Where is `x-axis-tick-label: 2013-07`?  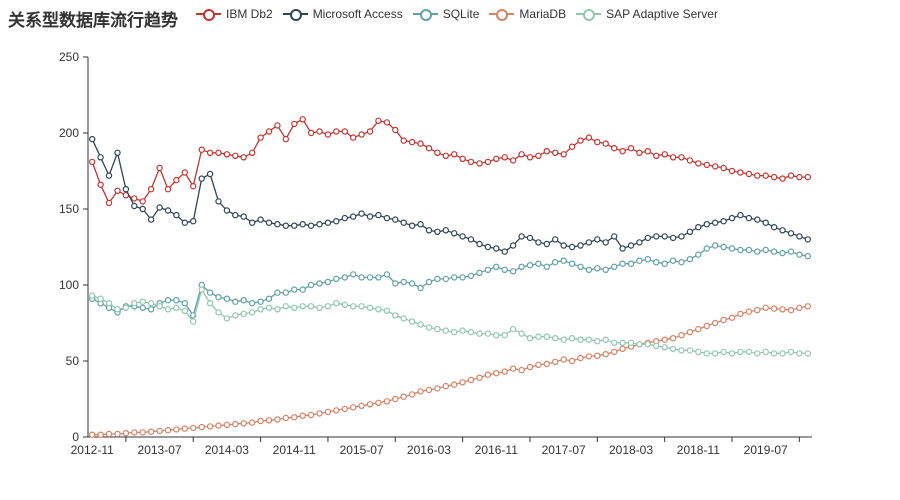 x-axis-tick-label: 2013-07 is located at coordinates (160, 450).